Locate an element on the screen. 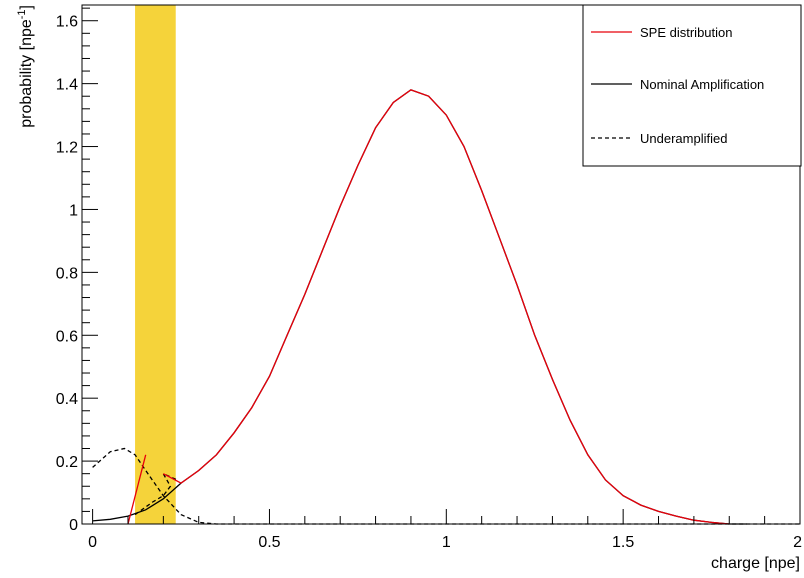 The width and height of the screenshot is (804, 578). y-tick-label-4: 0.8 is located at coordinates (67, 273).